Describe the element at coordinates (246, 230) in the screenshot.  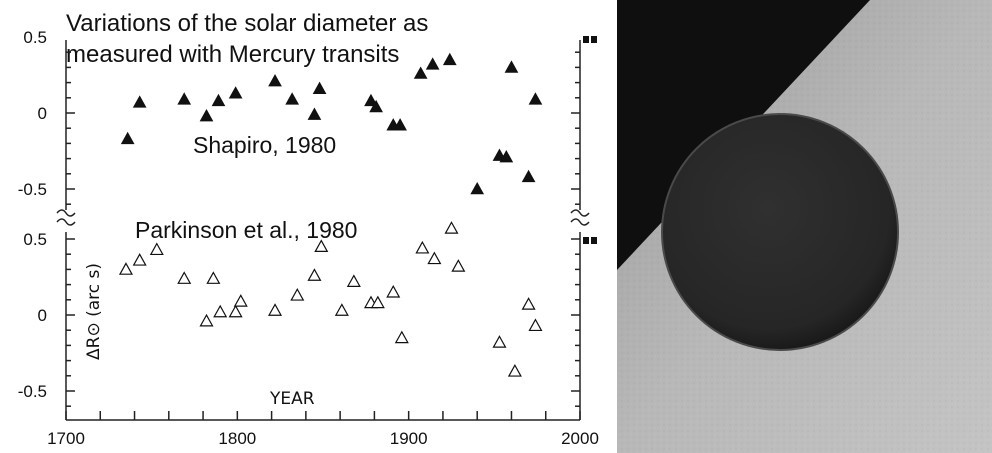
I see `series-label-parkinson: Parkinson et al., 1980` at that location.